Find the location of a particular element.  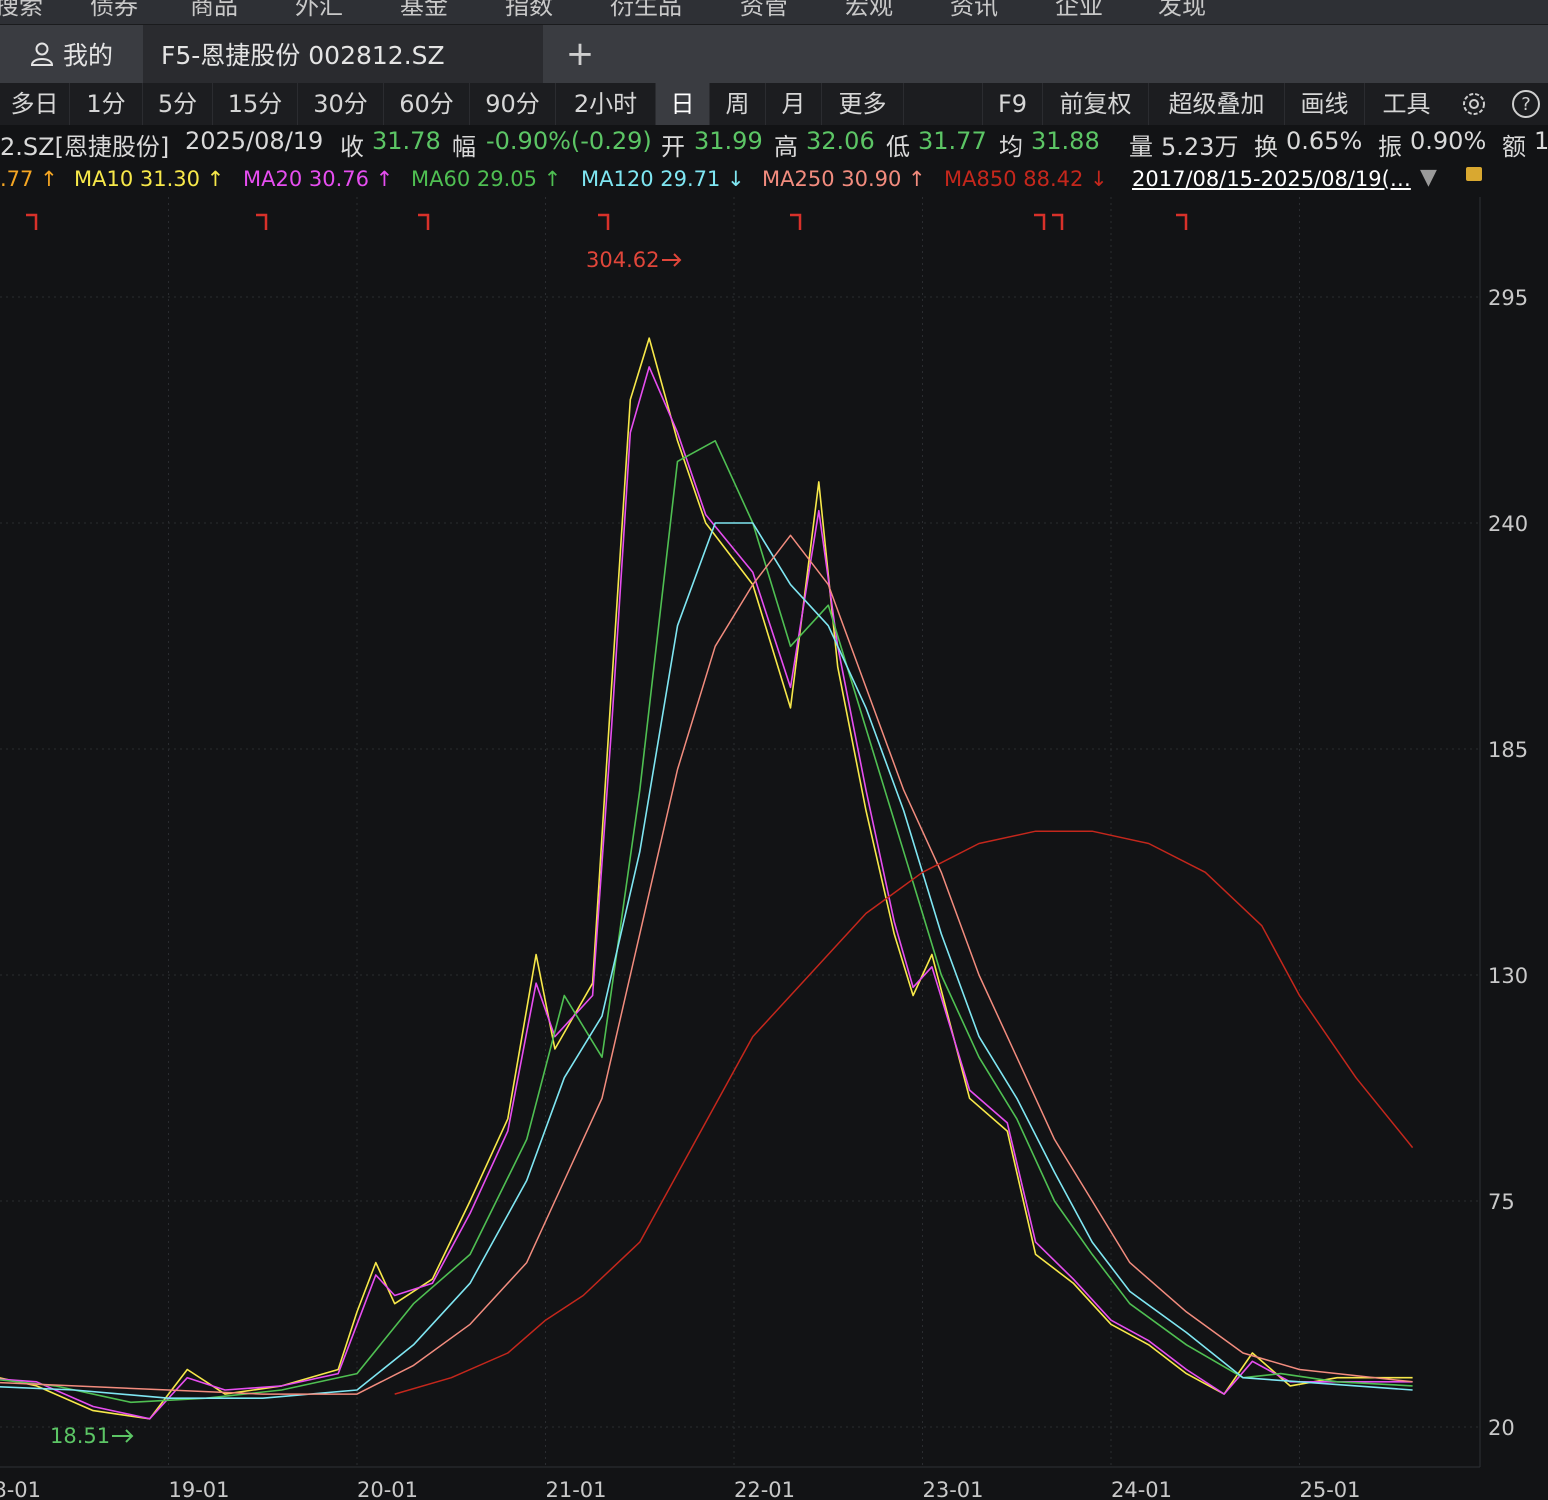

quote-close: 31.78 is located at coordinates (406, 141).